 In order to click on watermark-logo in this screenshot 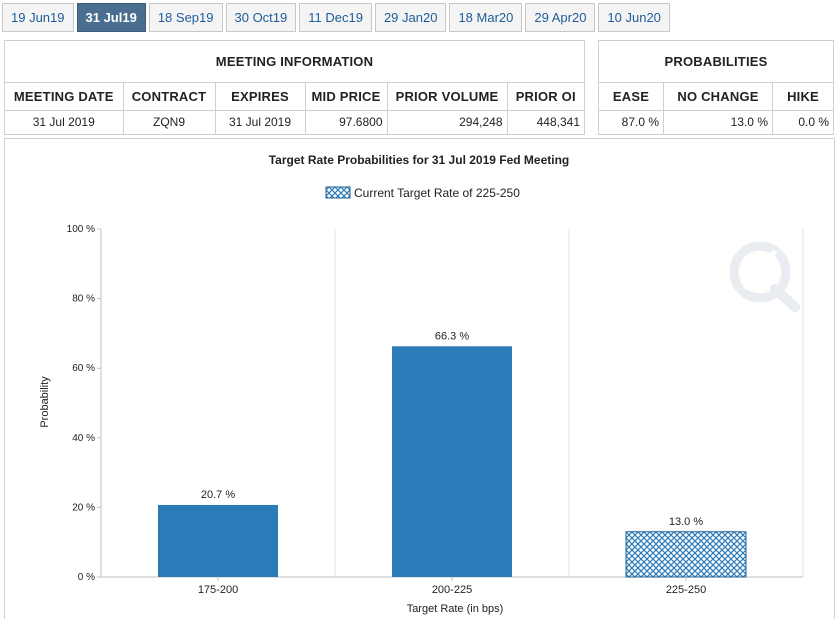, I will do `click(764, 276)`.